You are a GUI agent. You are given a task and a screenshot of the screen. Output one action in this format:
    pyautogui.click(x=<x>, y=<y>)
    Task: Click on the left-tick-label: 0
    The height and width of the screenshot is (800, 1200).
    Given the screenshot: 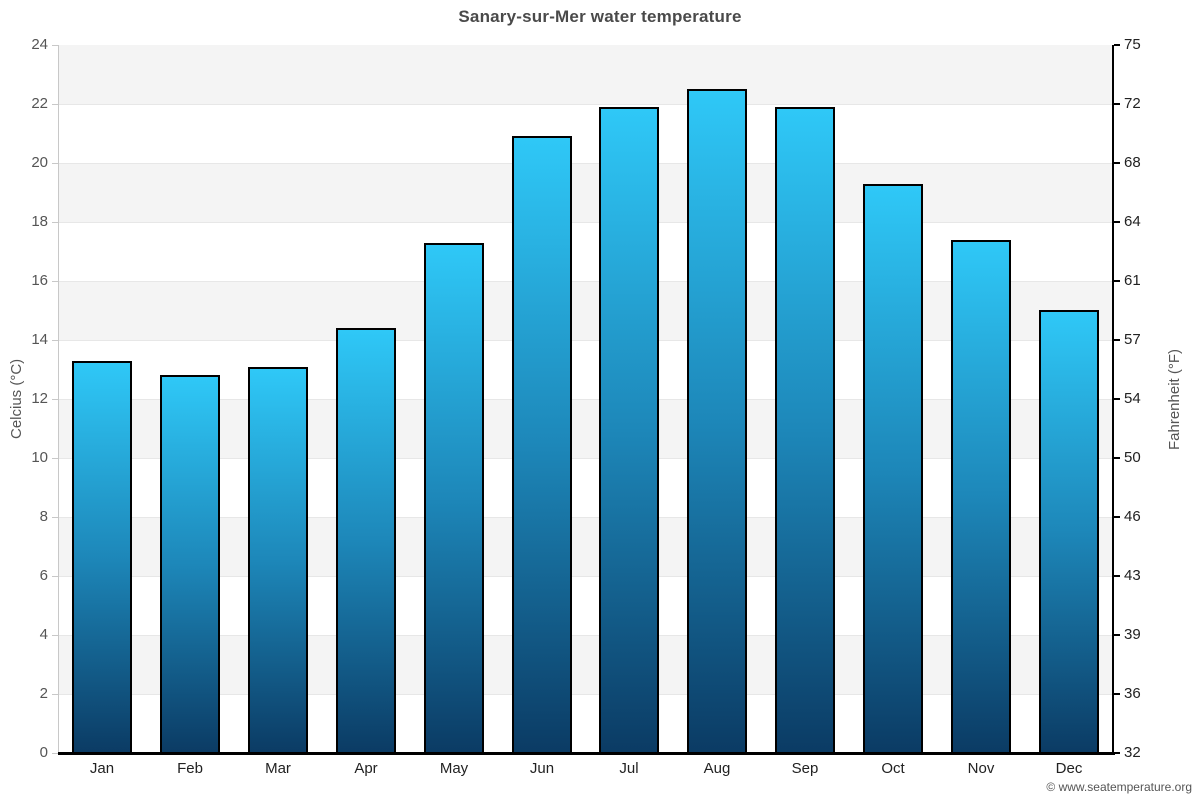 What is the action you would take?
    pyautogui.click(x=43, y=752)
    